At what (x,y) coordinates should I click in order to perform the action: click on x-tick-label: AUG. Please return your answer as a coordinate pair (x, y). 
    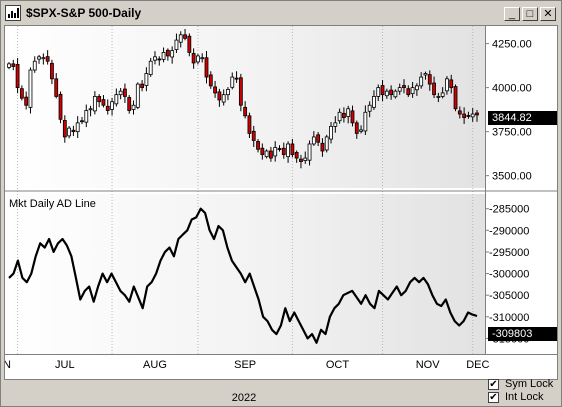
    Looking at the image, I should click on (155, 365).